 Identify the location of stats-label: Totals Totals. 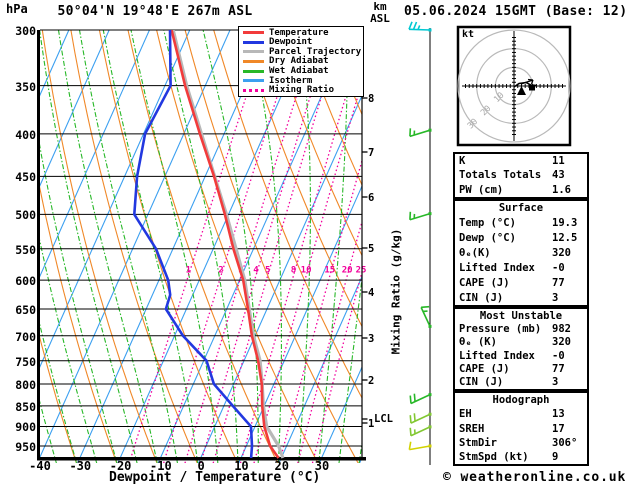
(500, 175).